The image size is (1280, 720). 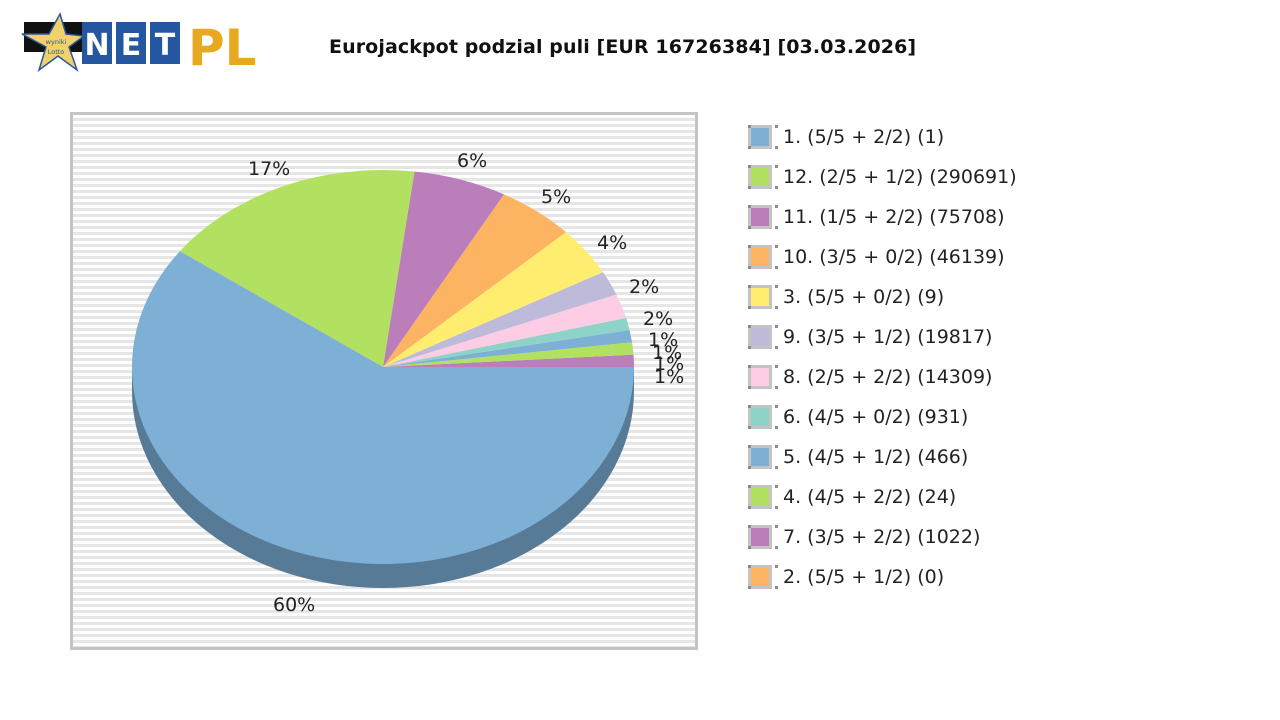 What do you see at coordinates (864, 137) in the screenshot?
I see `legend-label: 1. (5/5 + 2/2) (1)` at bounding box center [864, 137].